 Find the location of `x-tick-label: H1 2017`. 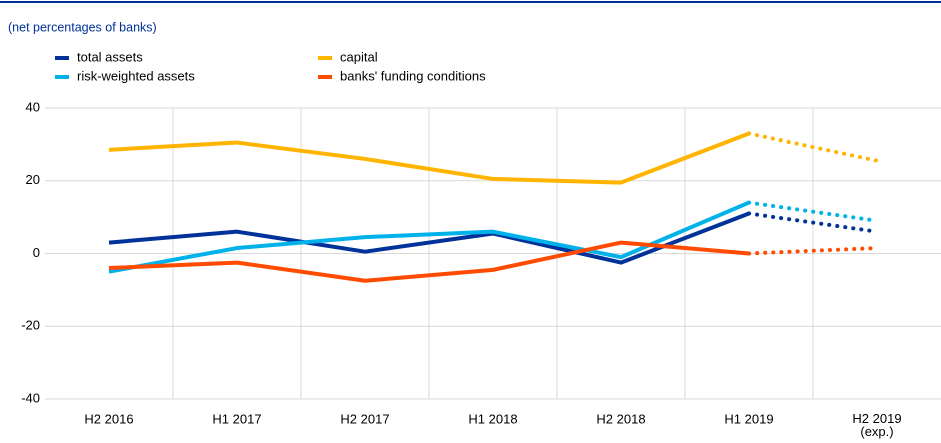

x-tick-label: H1 2017 is located at coordinates (236, 418).